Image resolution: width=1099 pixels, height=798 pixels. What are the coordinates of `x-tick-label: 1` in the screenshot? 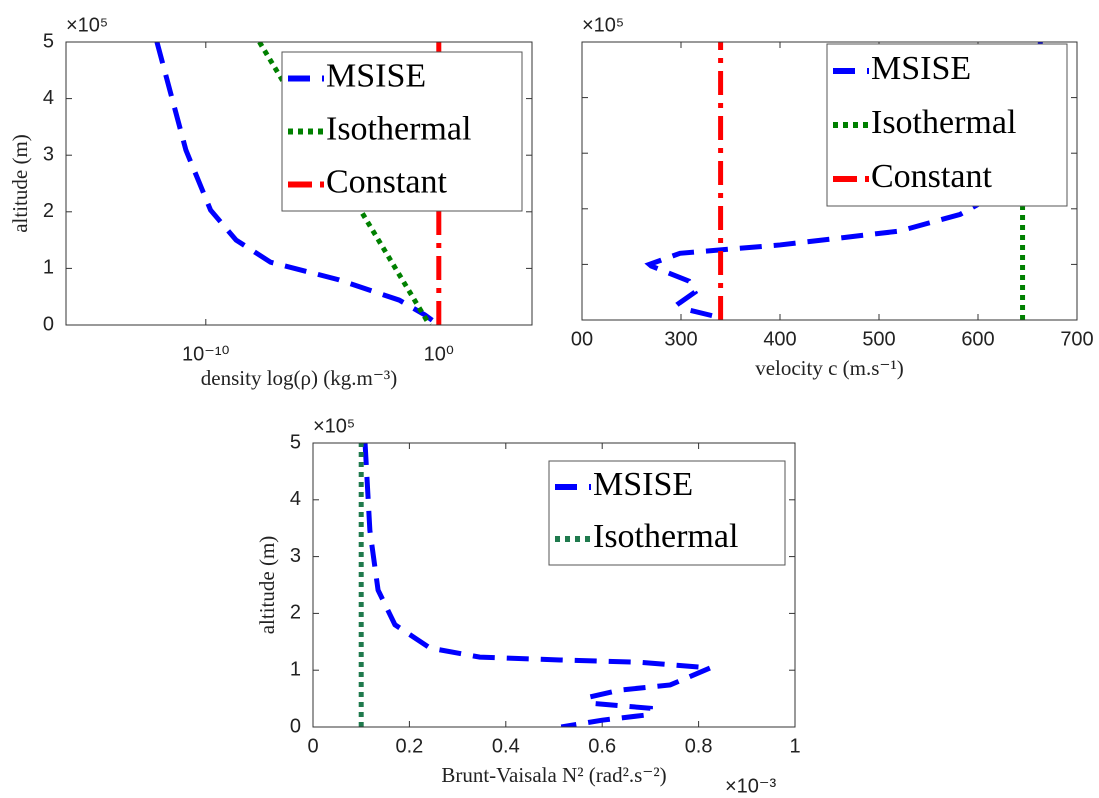 It's located at (794, 746).